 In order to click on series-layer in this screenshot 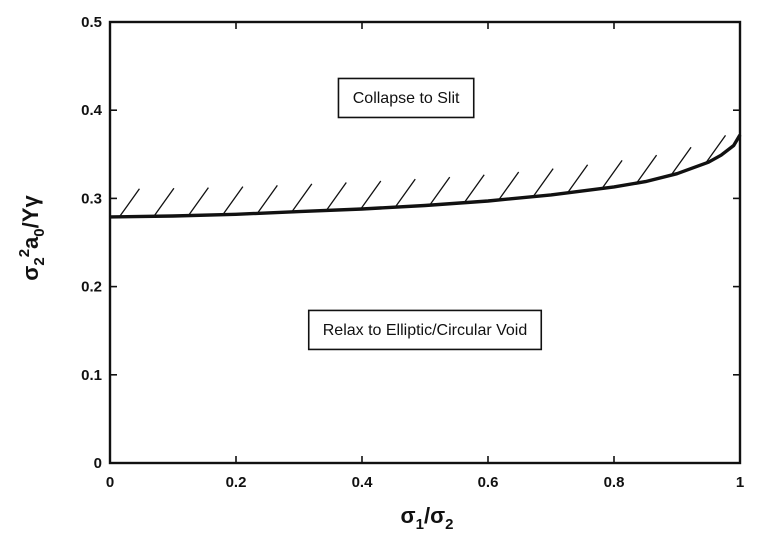, I will do `click(425, 176)`.